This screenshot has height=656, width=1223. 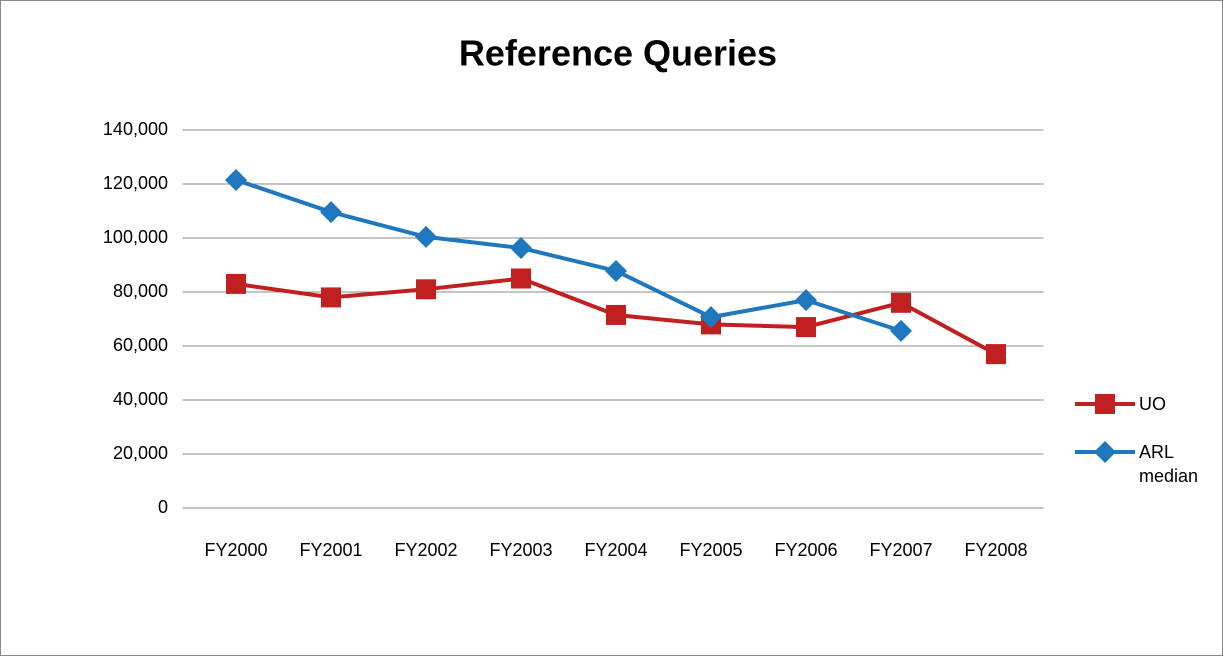 What do you see at coordinates (135, 183) in the screenshot?
I see `y-tick-label: 120,000` at bounding box center [135, 183].